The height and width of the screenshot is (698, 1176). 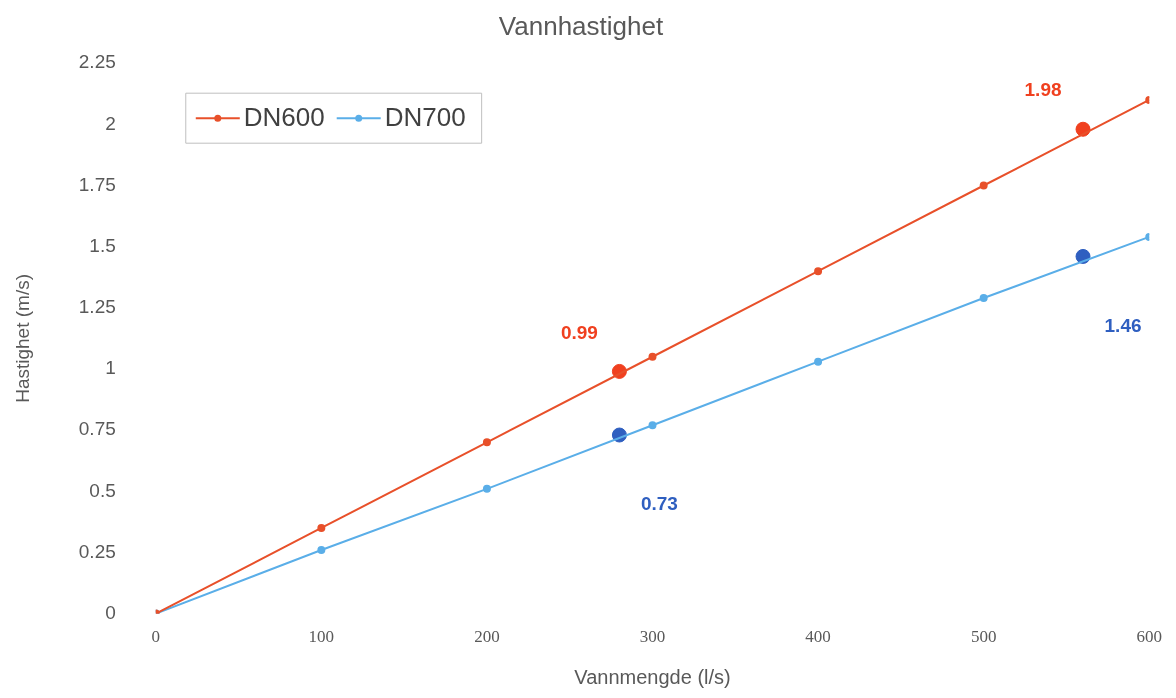 I want to click on y-tick-label: 2.25, so click(x=97, y=62).